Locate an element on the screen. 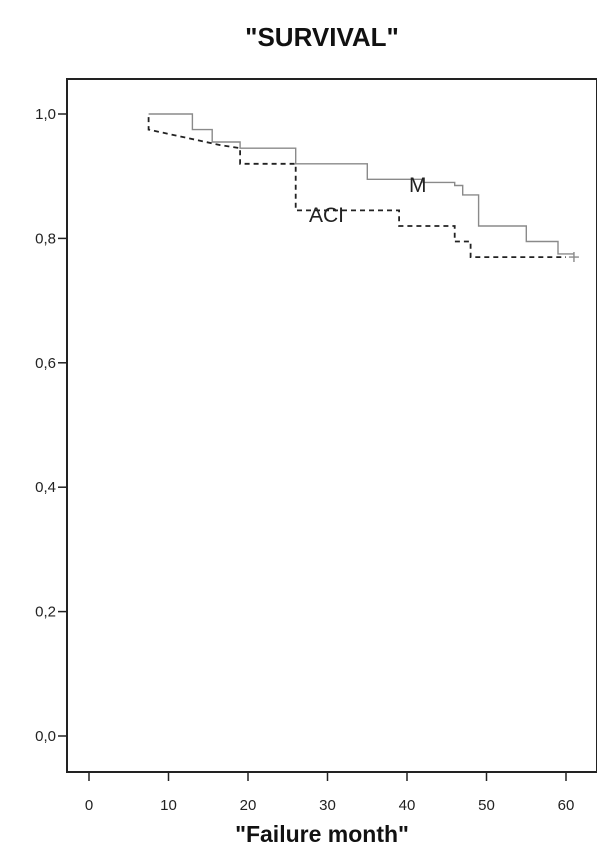 This screenshot has height=848, width=597. x-tick-label: 30 is located at coordinates (327, 805).